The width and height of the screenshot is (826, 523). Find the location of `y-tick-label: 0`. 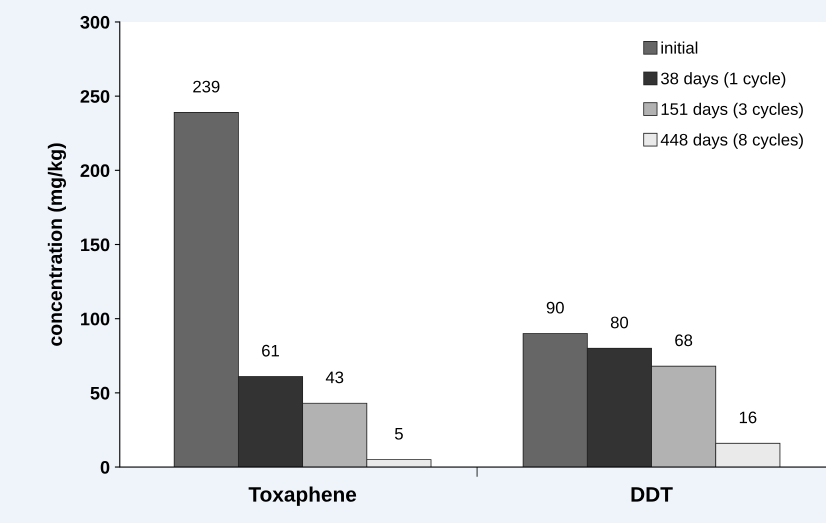

y-tick-label: 0 is located at coordinates (105, 467).